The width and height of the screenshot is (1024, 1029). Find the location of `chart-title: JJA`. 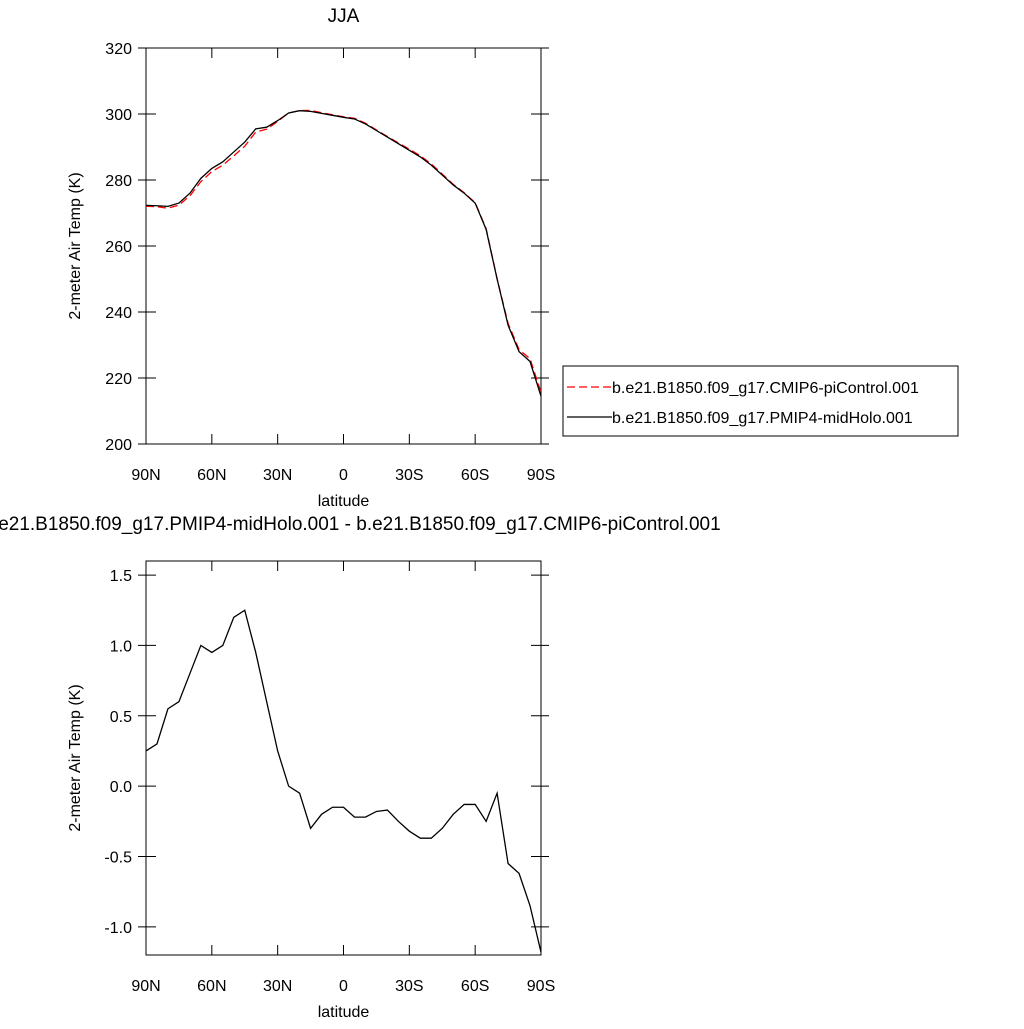

chart-title: JJA is located at coordinates (344, 16).